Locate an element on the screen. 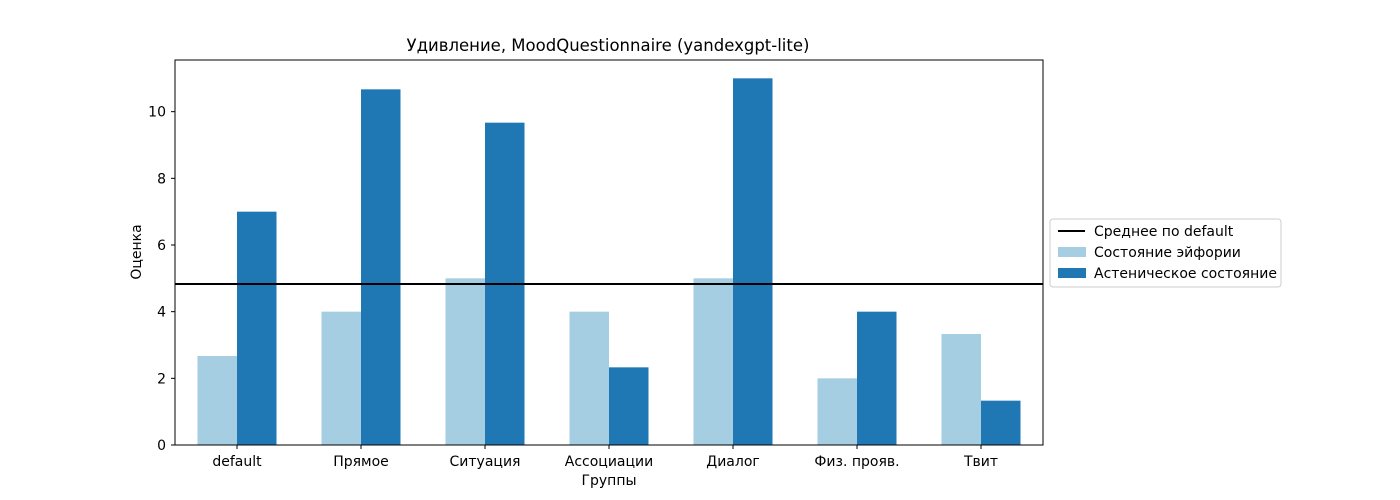 This screenshot has width=1400, height=500. x-tick-label: Прямое is located at coordinates (361, 462).